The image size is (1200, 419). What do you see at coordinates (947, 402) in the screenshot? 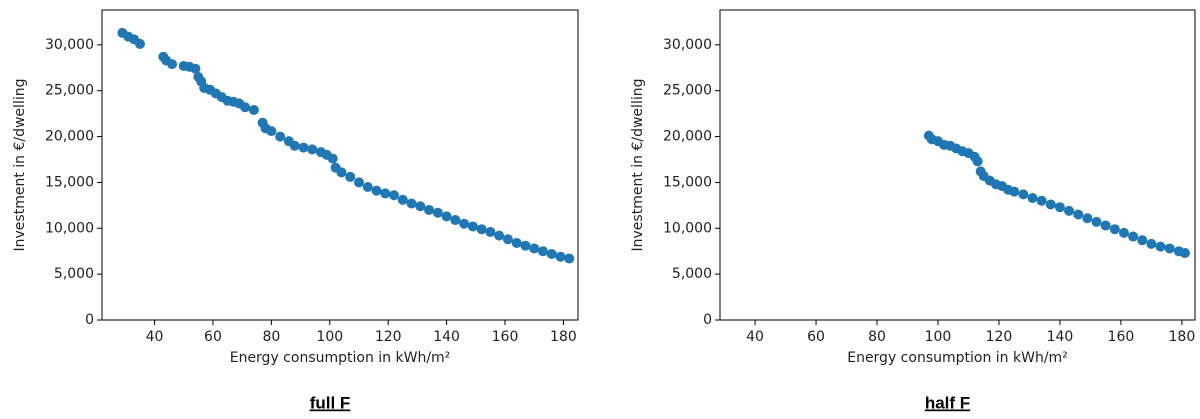
I see `caption: half F` at bounding box center [947, 402].